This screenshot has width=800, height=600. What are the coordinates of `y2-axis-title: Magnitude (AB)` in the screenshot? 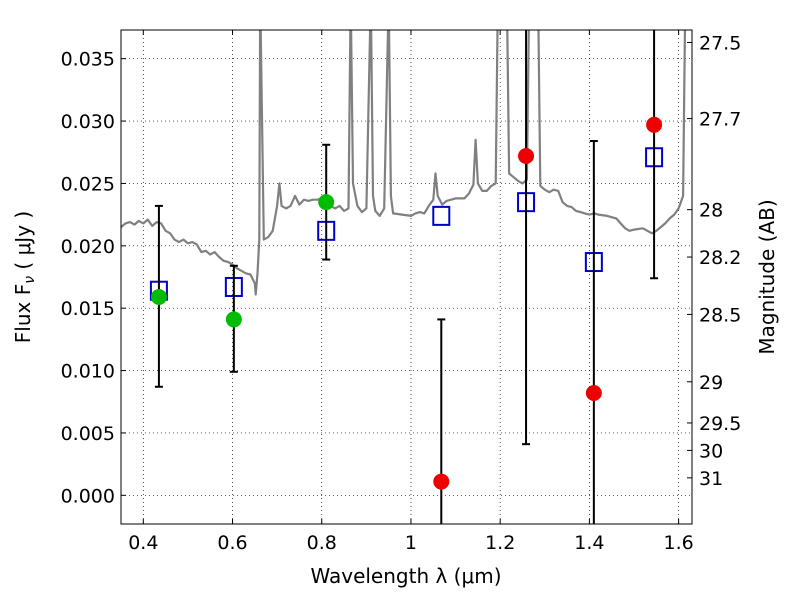 It's located at (767, 276).